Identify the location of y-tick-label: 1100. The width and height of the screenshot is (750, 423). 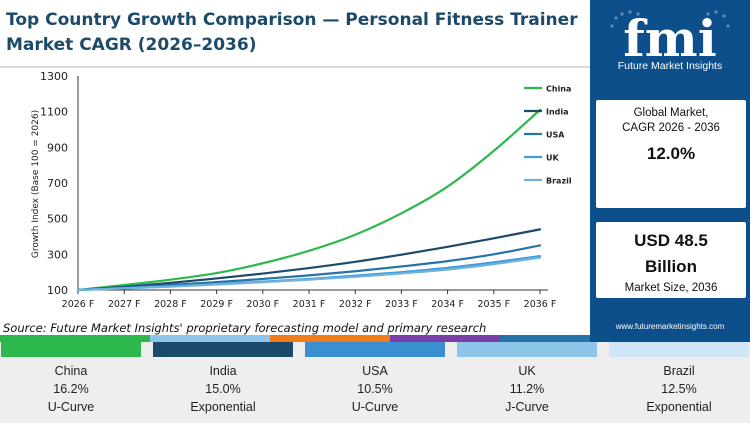
(54, 112).